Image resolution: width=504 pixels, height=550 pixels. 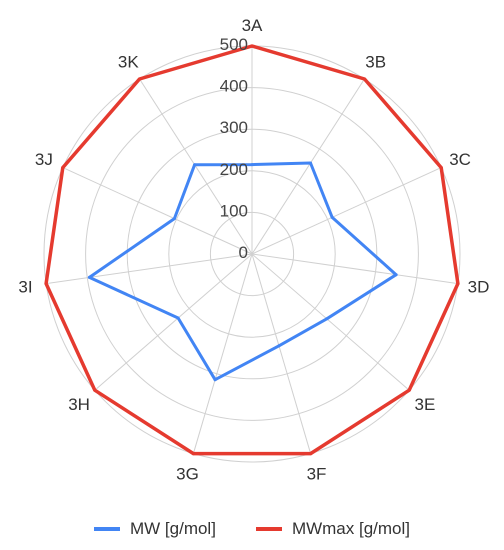 What do you see at coordinates (46, 284) in the screenshot?
I see `series-1-point-3I` at bounding box center [46, 284].